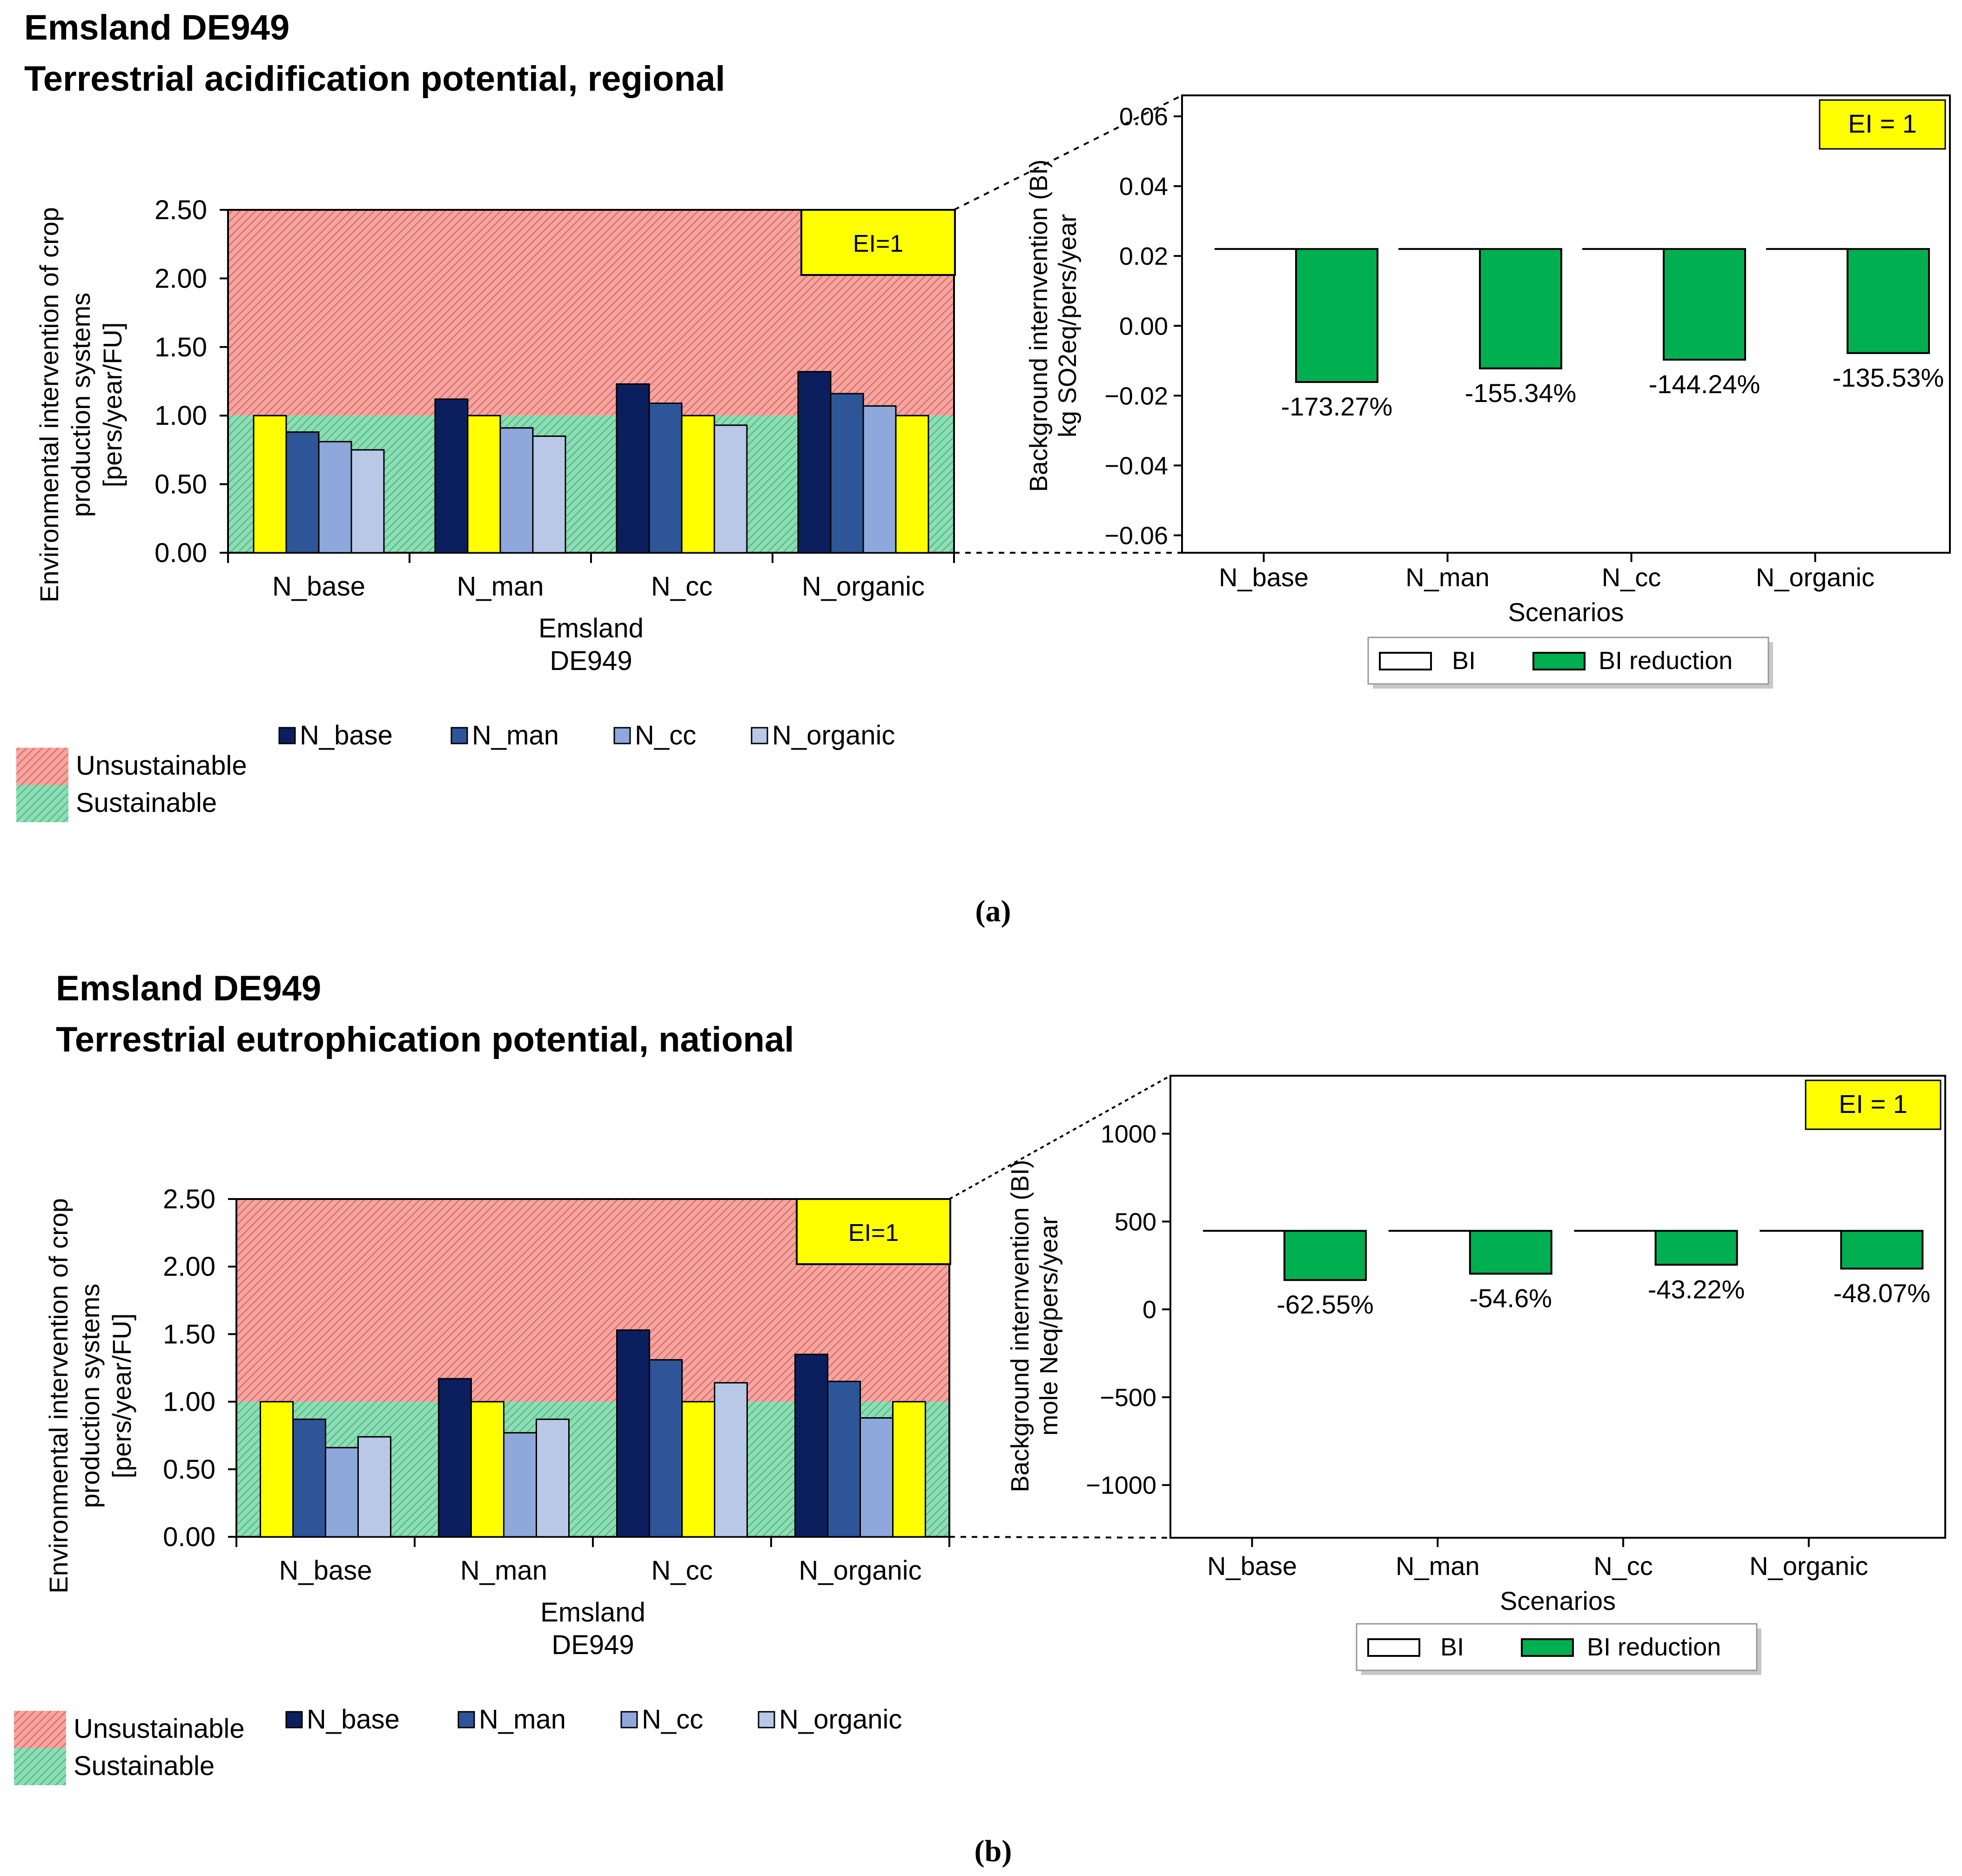  I want to click on bar-n-cc-in-n-man, so click(520, 1485).